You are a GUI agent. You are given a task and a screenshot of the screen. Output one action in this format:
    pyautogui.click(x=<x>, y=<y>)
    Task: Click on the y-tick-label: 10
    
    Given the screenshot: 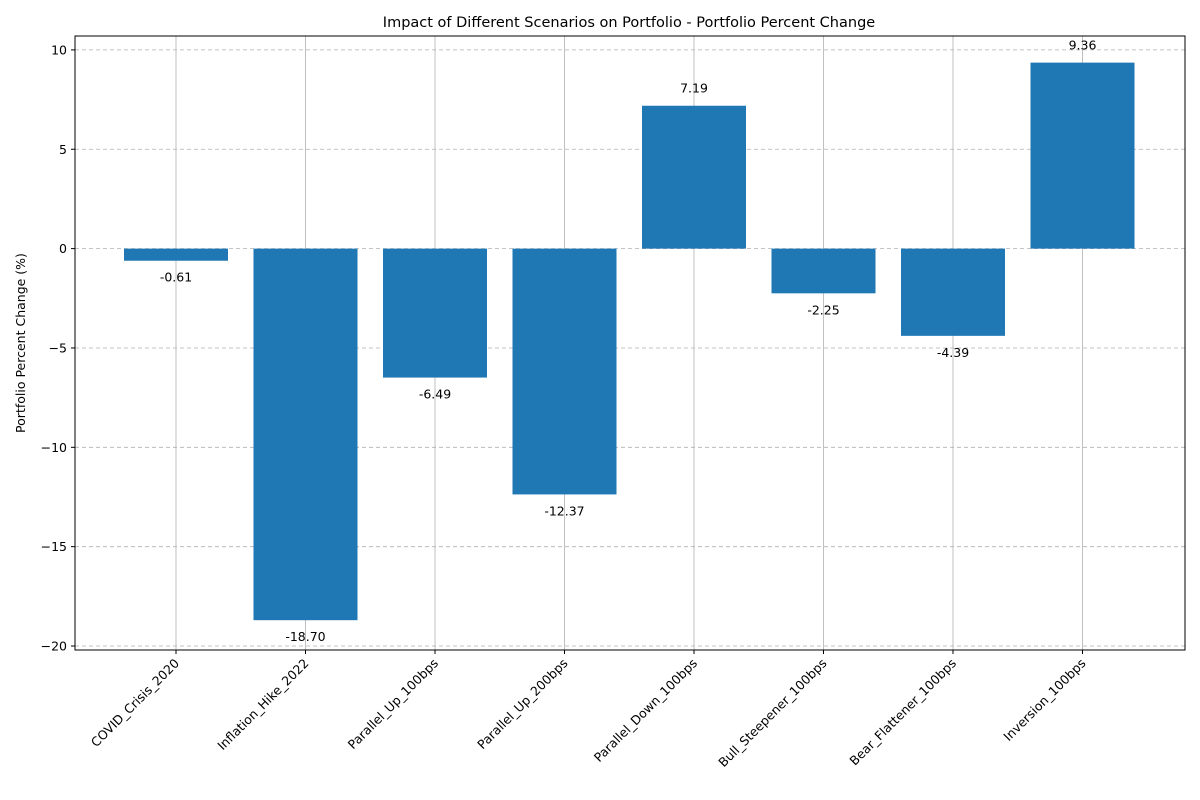 What is the action you would take?
    pyautogui.click(x=59, y=49)
    